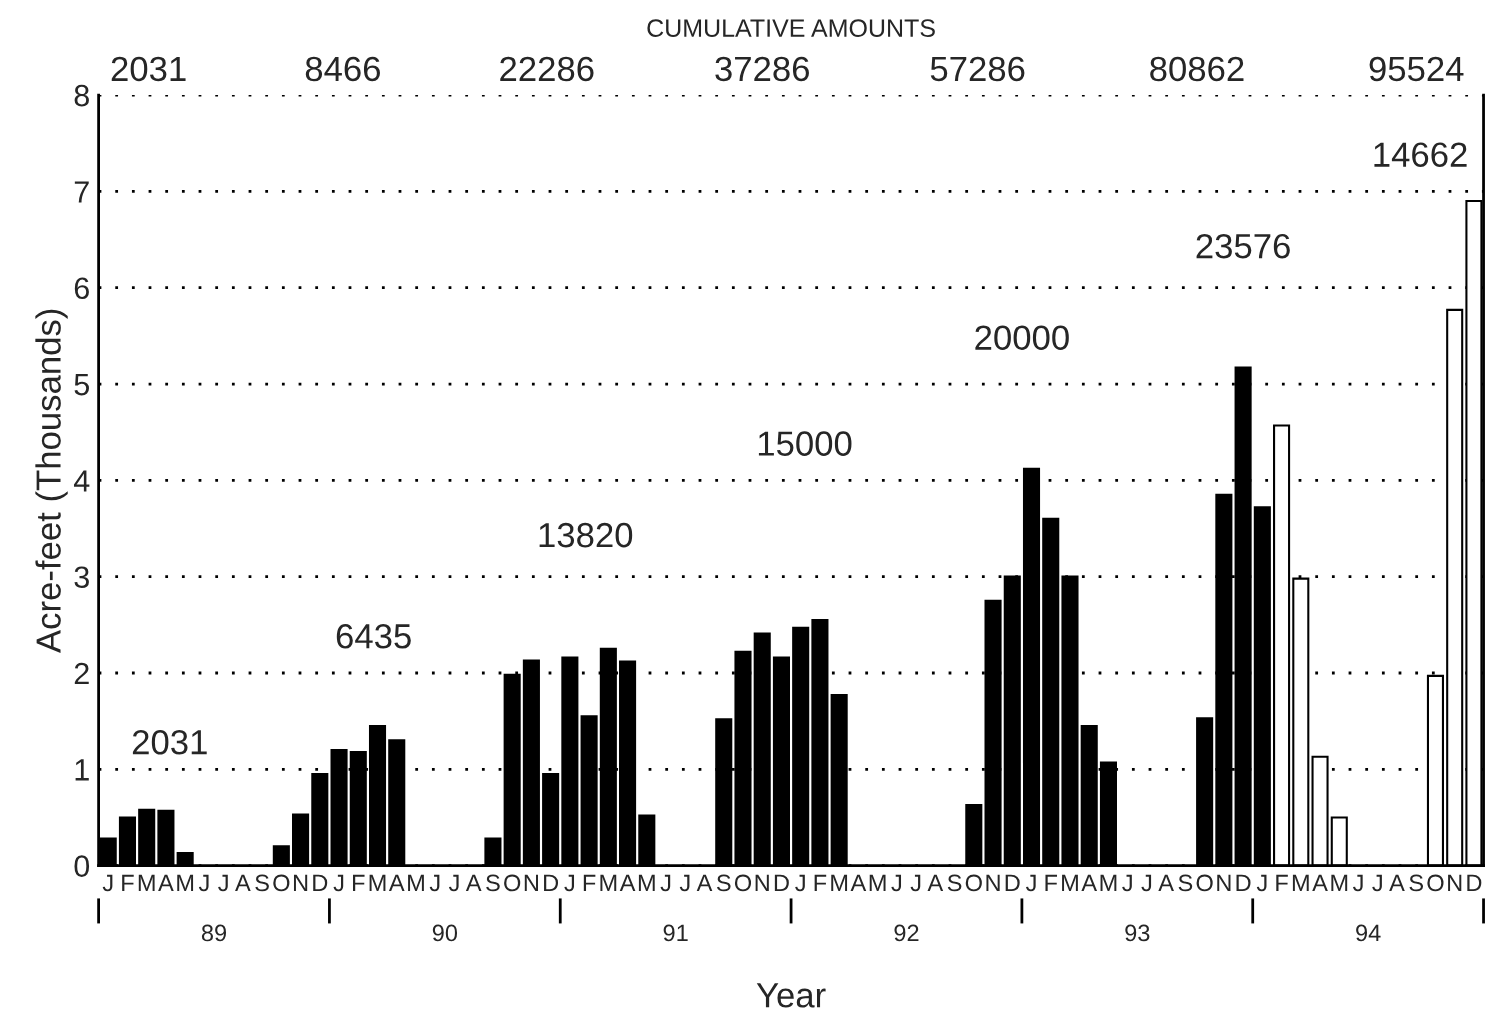  What do you see at coordinates (81, 673) in the screenshot?
I see `y-tick-label: 2` at bounding box center [81, 673].